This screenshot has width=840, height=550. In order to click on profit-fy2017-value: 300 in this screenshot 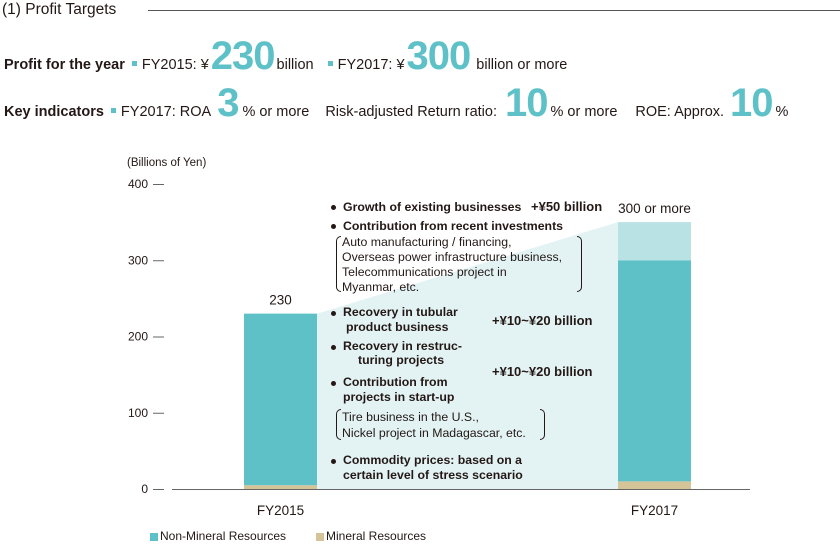, I will do `click(439, 56)`.